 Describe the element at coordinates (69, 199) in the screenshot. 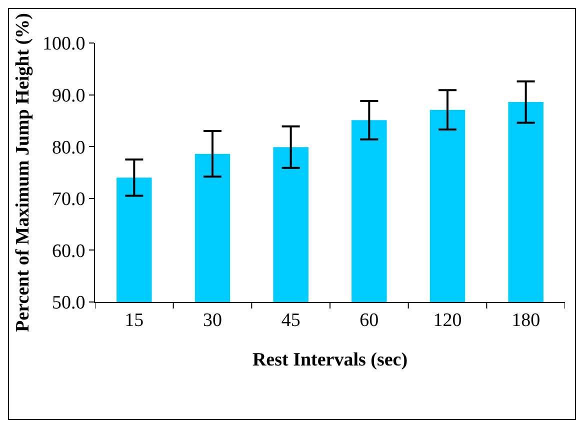

I see `y-tick-label: 70.0` at that location.